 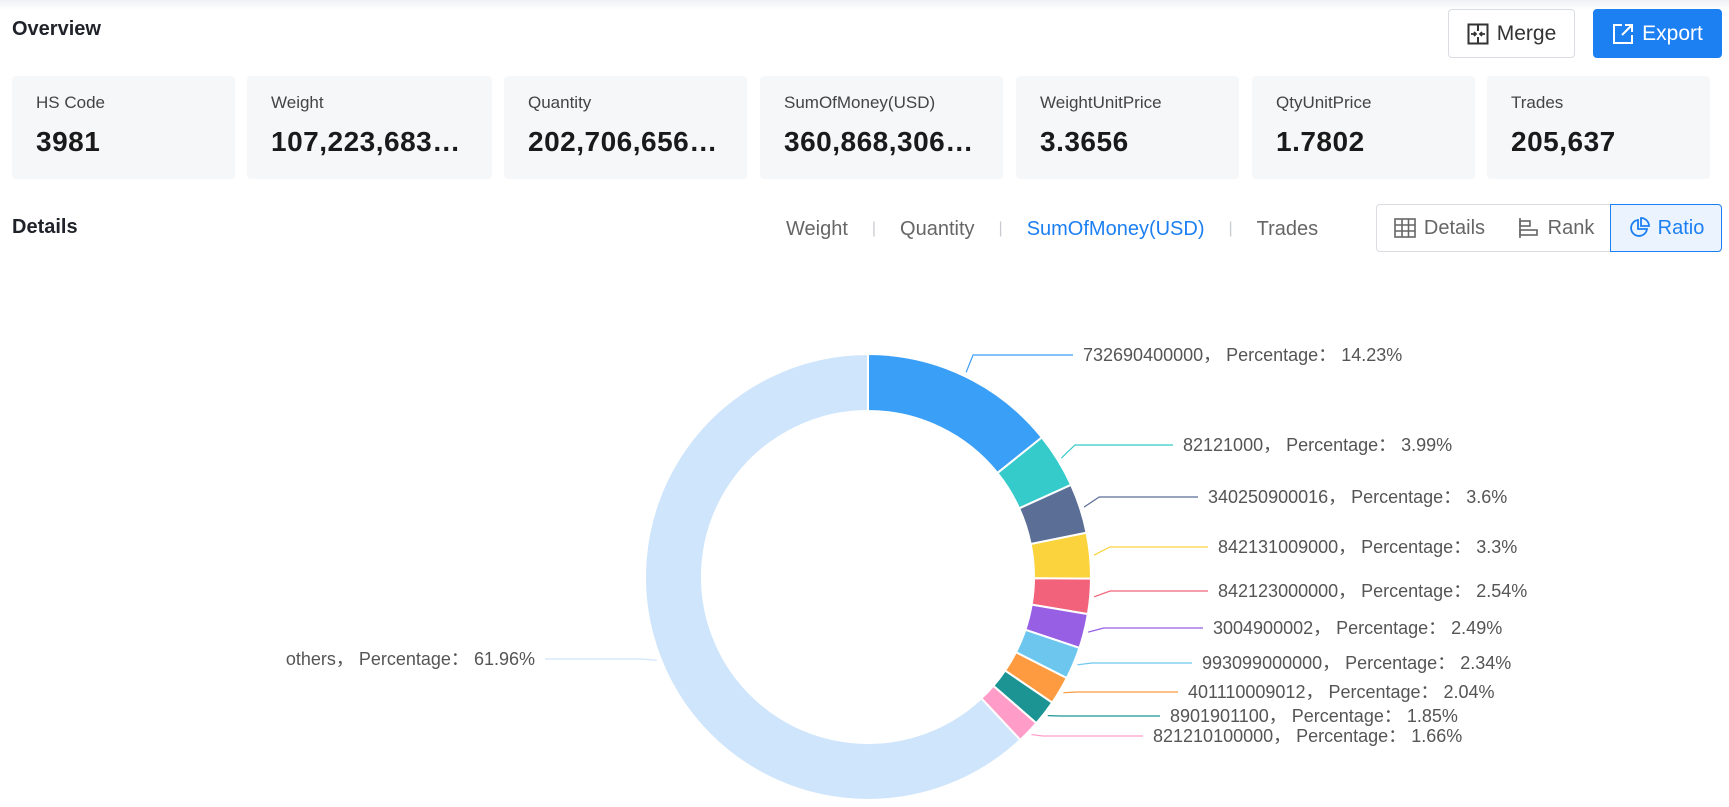 I want to click on slice-label-401110009012: 401110009012， Percentage： 2.04%, so click(x=1341, y=692).